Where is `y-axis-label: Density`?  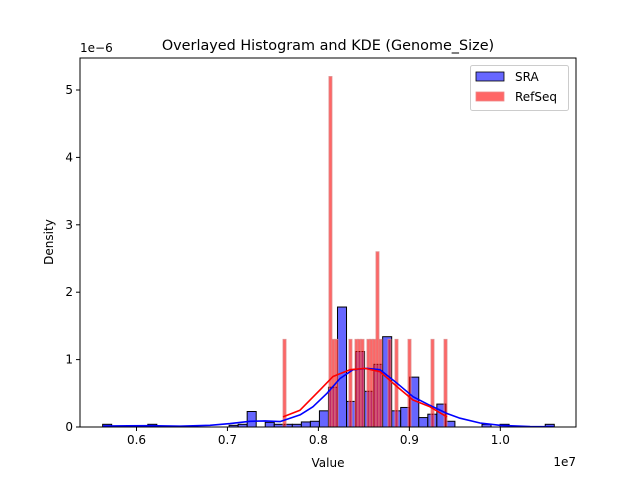
y-axis-label: Density is located at coordinates (49, 242).